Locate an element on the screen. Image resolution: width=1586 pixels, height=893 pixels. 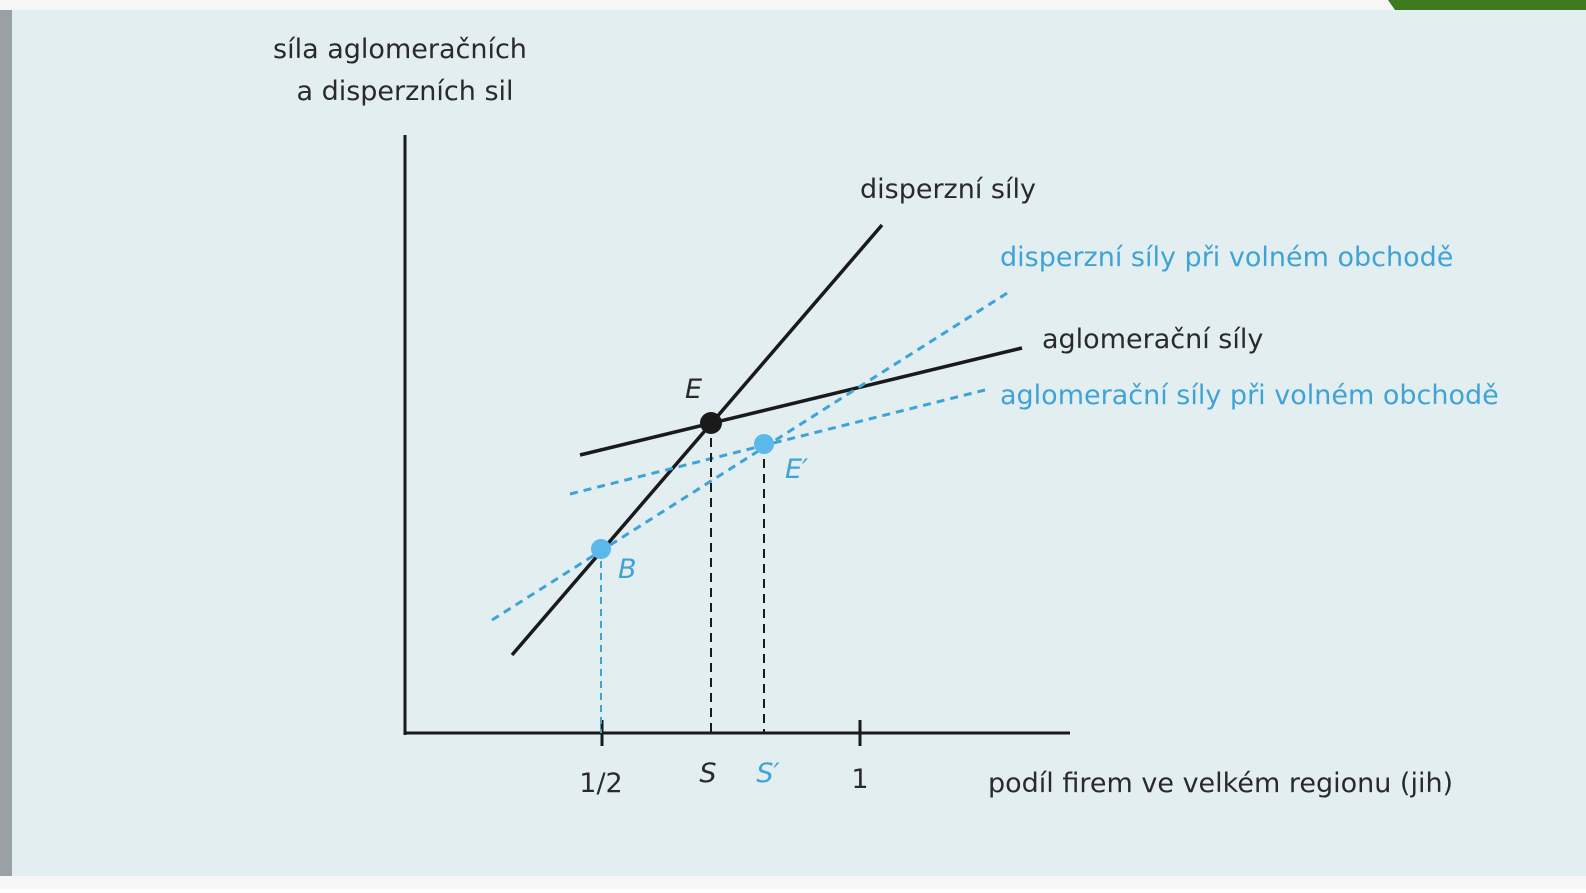
x-tick-label: 1/2 is located at coordinates (600, 783).